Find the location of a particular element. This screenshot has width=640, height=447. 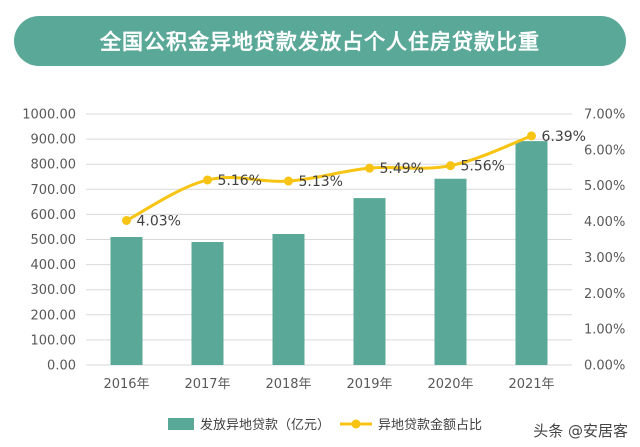

left-tick-label: 400.00 is located at coordinates (54, 265).